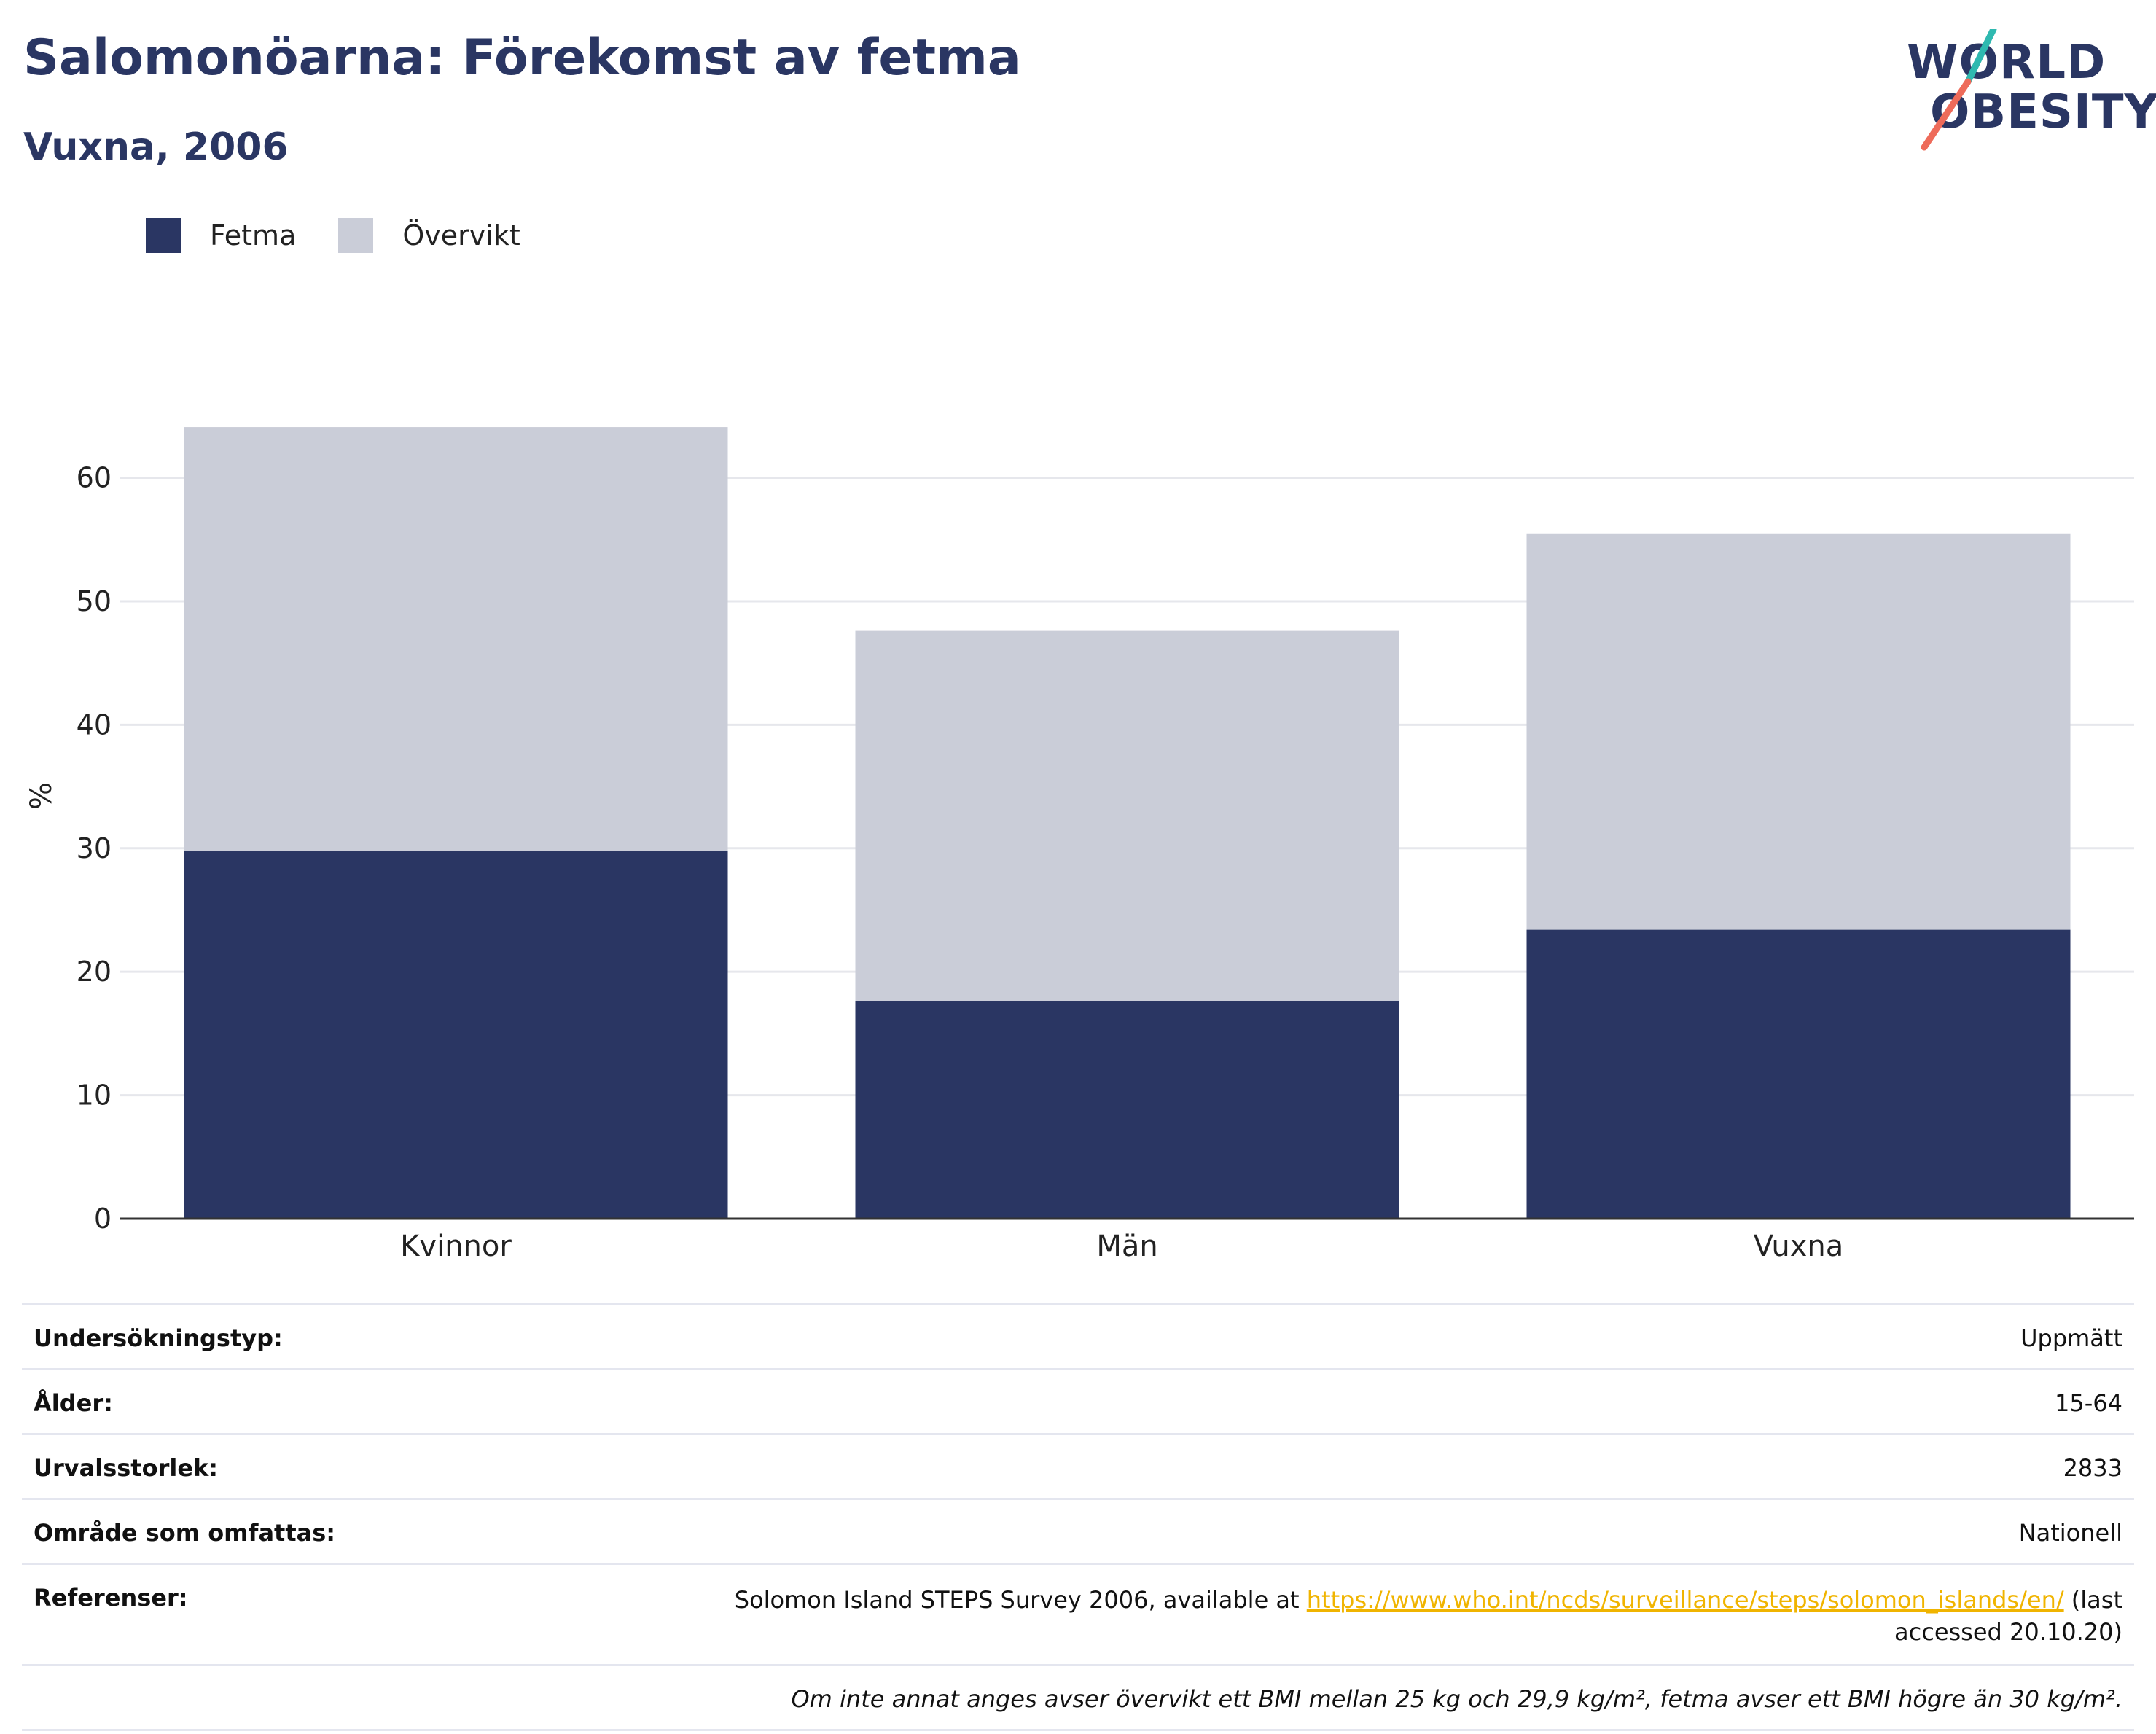  What do you see at coordinates (1126, 1246) in the screenshot?
I see `x-tick-label: Män` at bounding box center [1126, 1246].